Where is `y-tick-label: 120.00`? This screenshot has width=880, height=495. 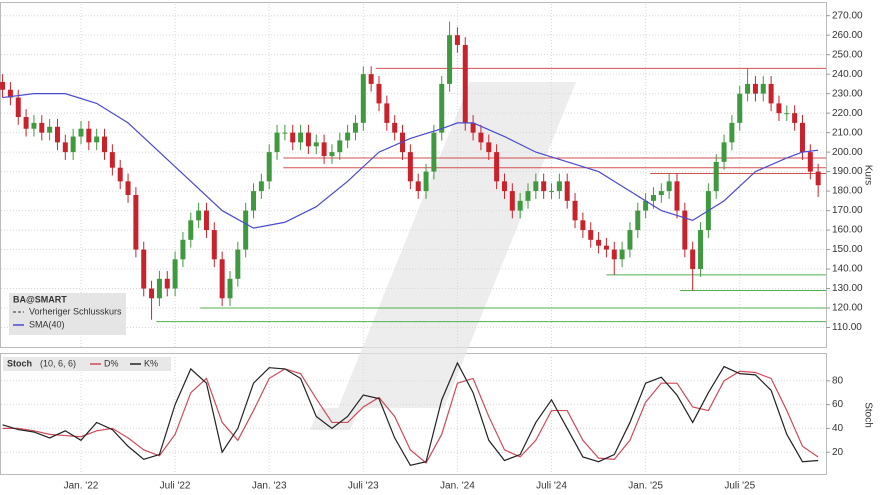
y-tick-label: 120.00 is located at coordinates (847, 308).